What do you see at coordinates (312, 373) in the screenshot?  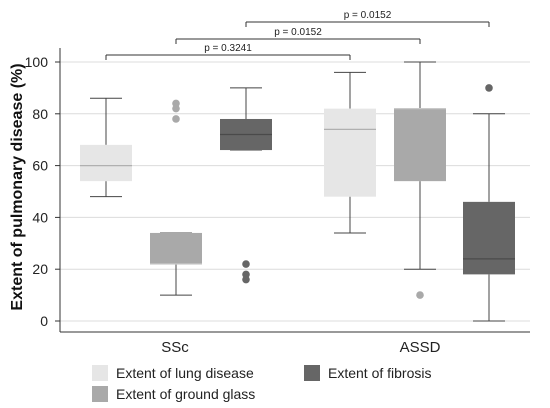 I see `legend-swatch-fibrosis` at bounding box center [312, 373].